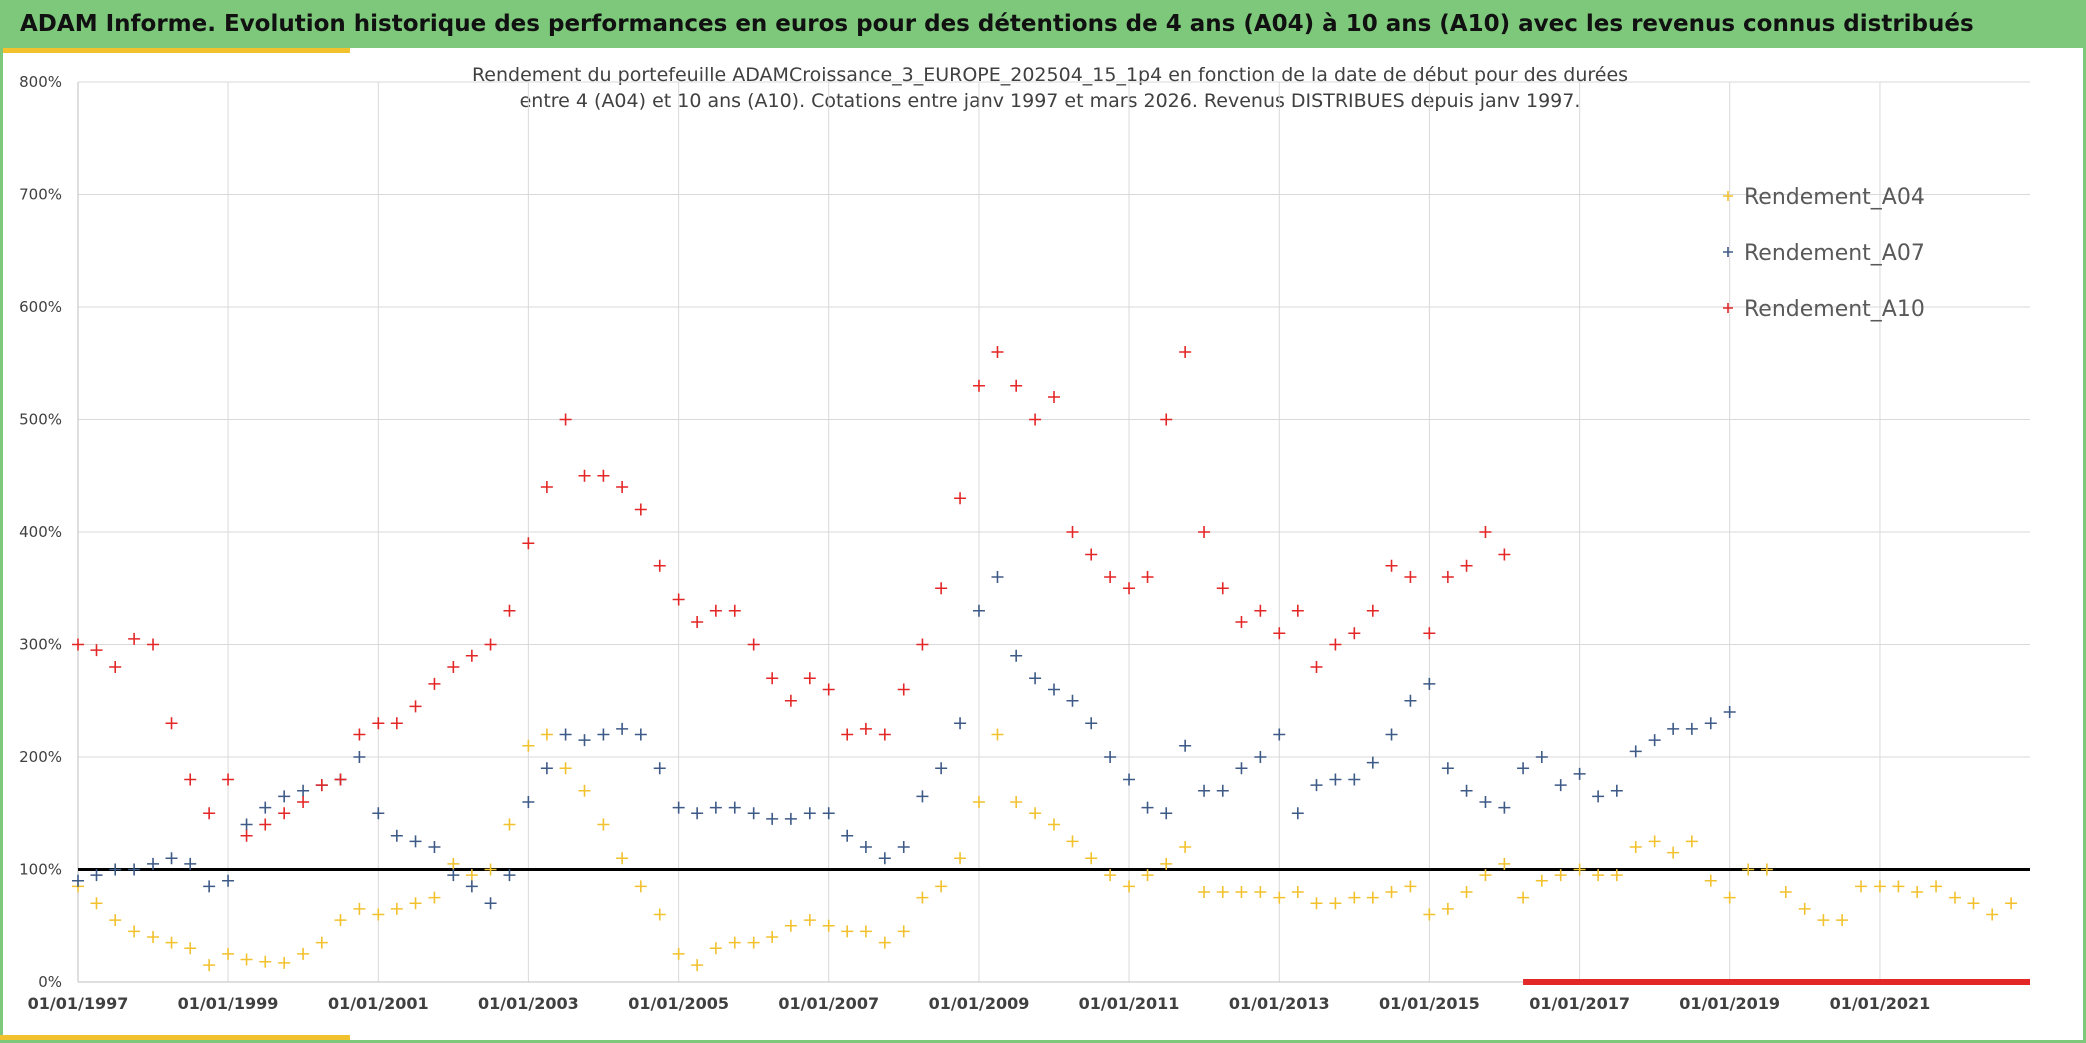 Image resolution: width=2086 pixels, height=1043 pixels. I want to click on x-tick-label: 01/01/2015, so click(1429, 1003).